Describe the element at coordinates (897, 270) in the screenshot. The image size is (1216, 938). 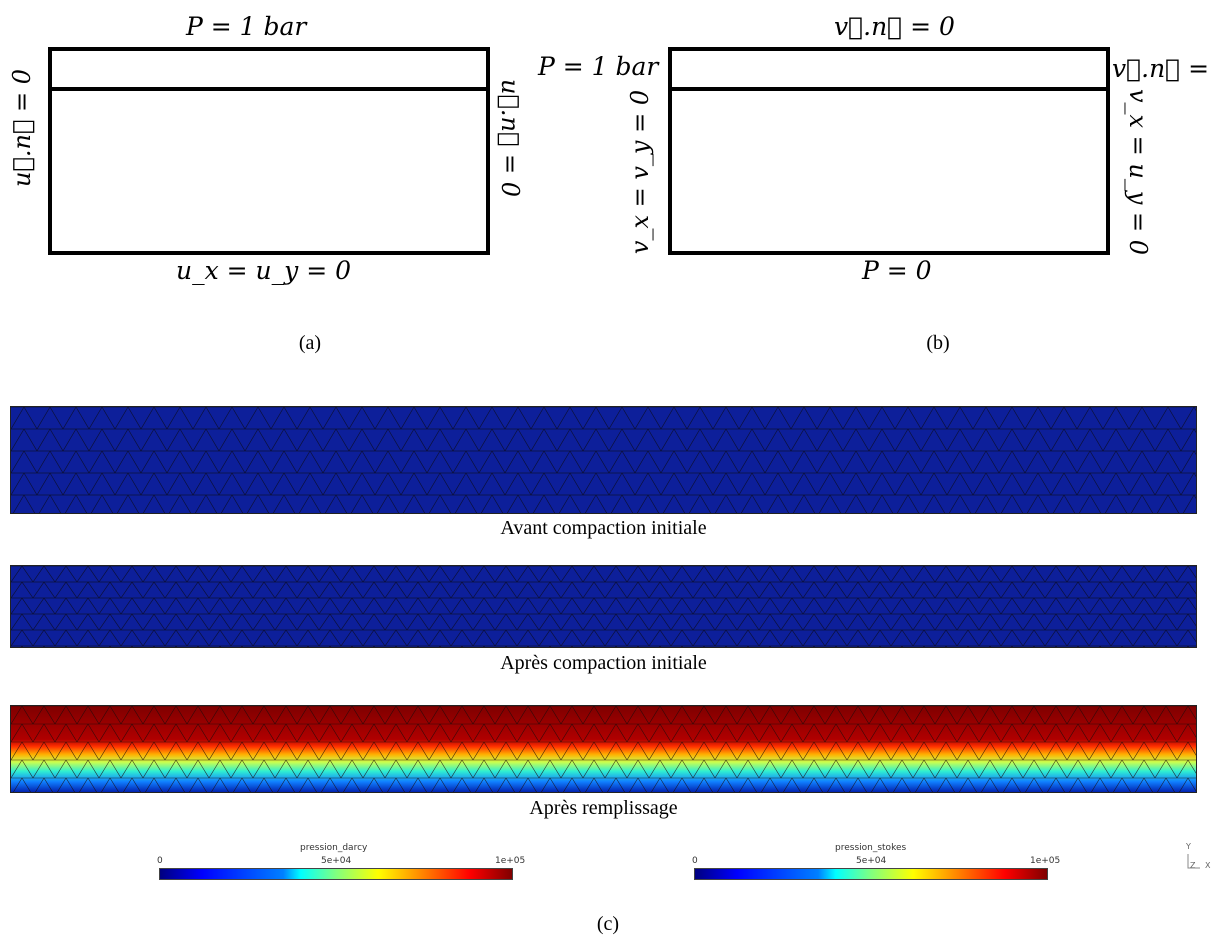
I see `panel-b-bottom-condition: P = 0` at that location.